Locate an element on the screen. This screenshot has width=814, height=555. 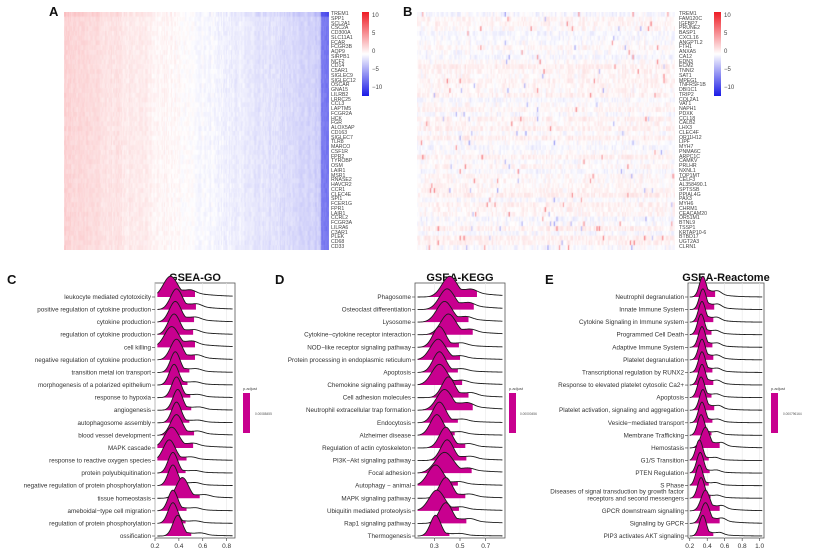
colorbar-tick-label: −5 is located at coordinates (375, 70).